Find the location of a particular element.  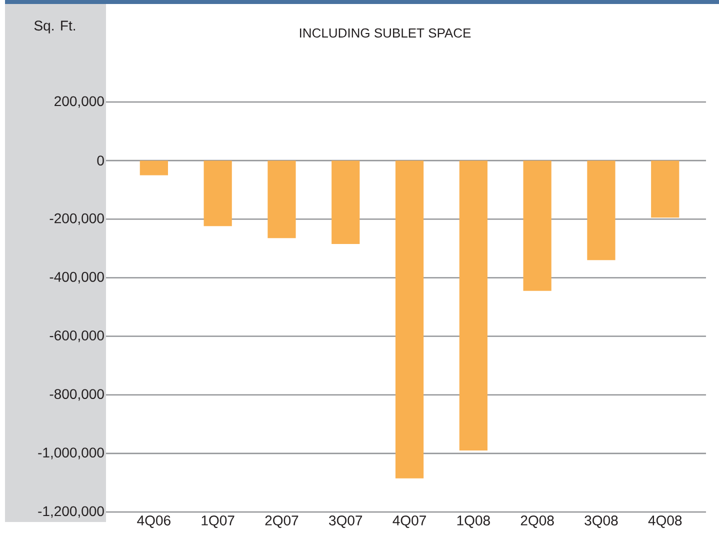

y-tick-label: -400,000 is located at coordinates (77, 278).